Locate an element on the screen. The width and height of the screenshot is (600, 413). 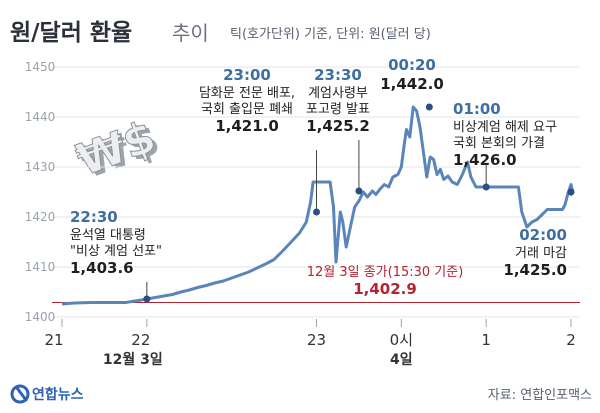
annotation-value-2230: 1,403.6 is located at coordinates (102, 268).